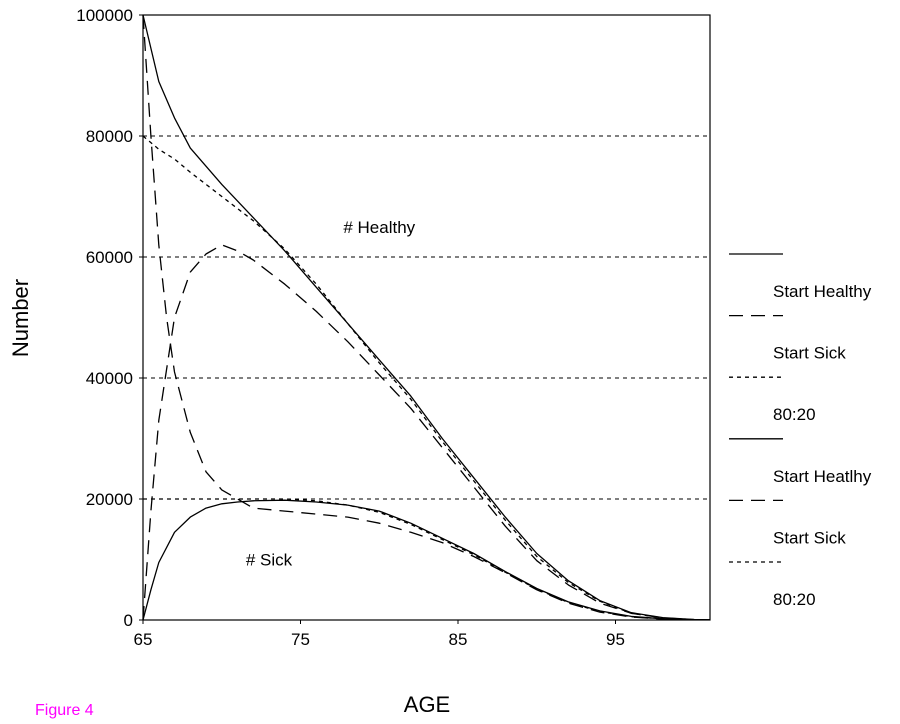 This screenshot has height=724, width=900. What do you see at coordinates (143, 639) in the screenshot?
I see `x-tick-label: 65` at bounding box center [143, 639].